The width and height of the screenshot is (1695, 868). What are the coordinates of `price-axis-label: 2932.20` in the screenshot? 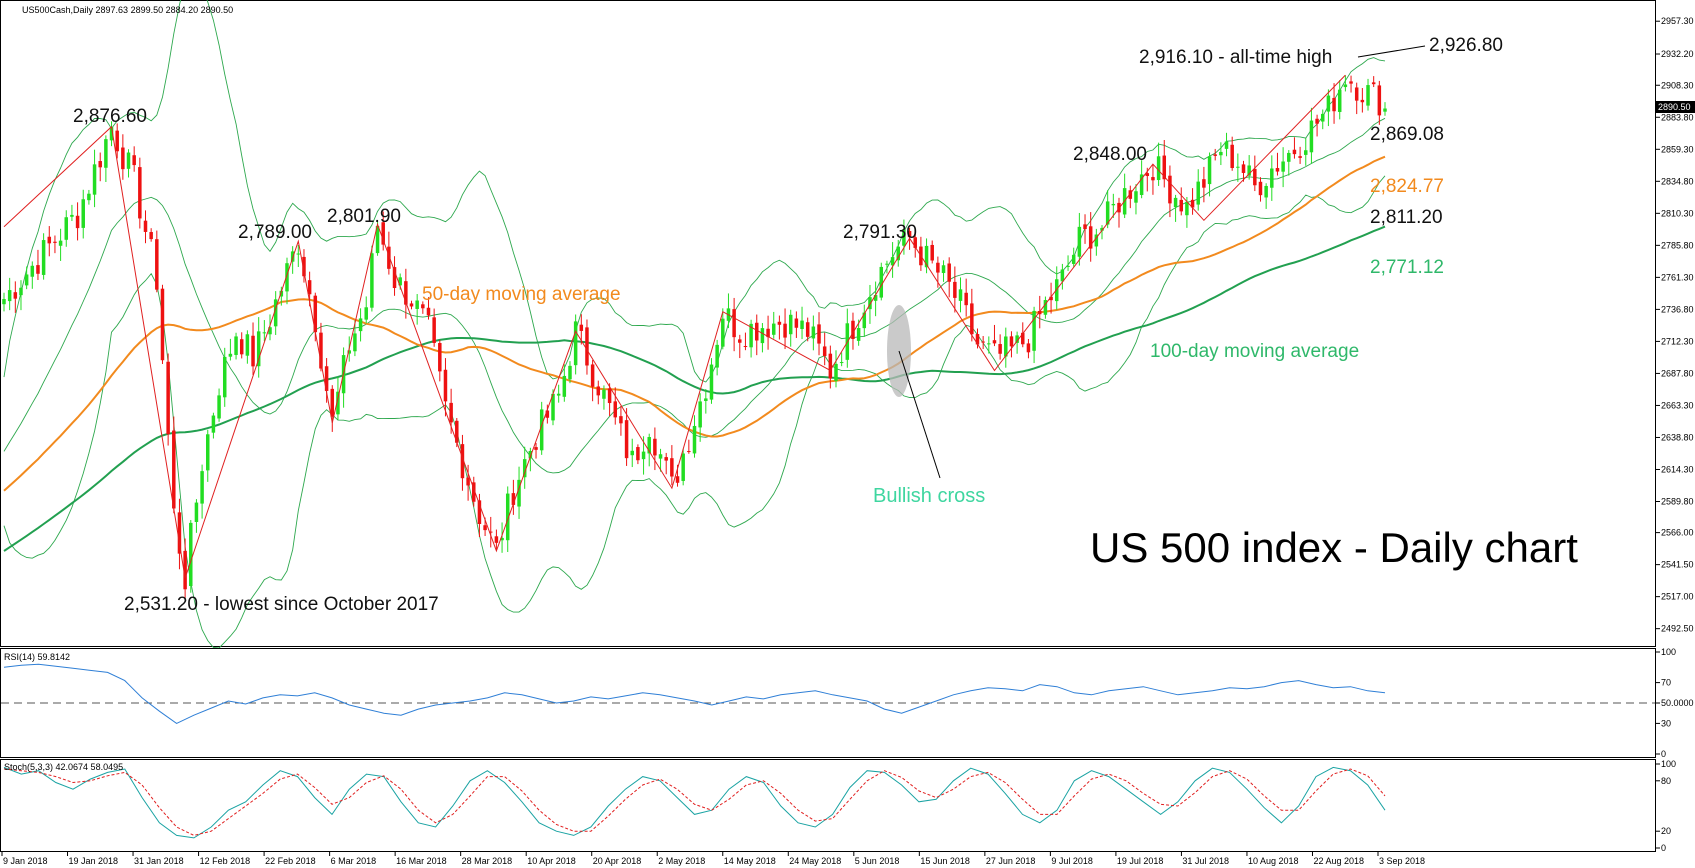 It's located at (1677, 54).